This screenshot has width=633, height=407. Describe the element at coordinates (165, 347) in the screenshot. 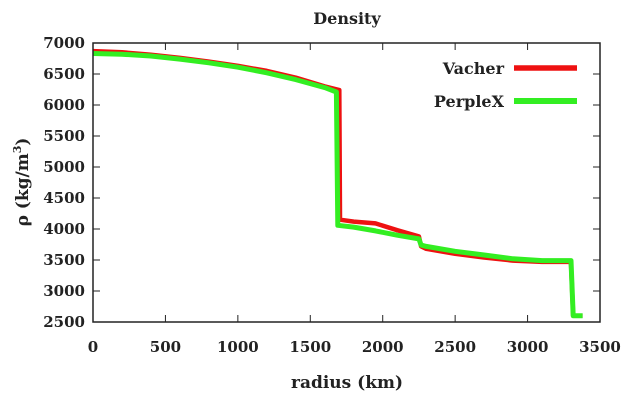

I see `x-tick-label: 500` at that location.